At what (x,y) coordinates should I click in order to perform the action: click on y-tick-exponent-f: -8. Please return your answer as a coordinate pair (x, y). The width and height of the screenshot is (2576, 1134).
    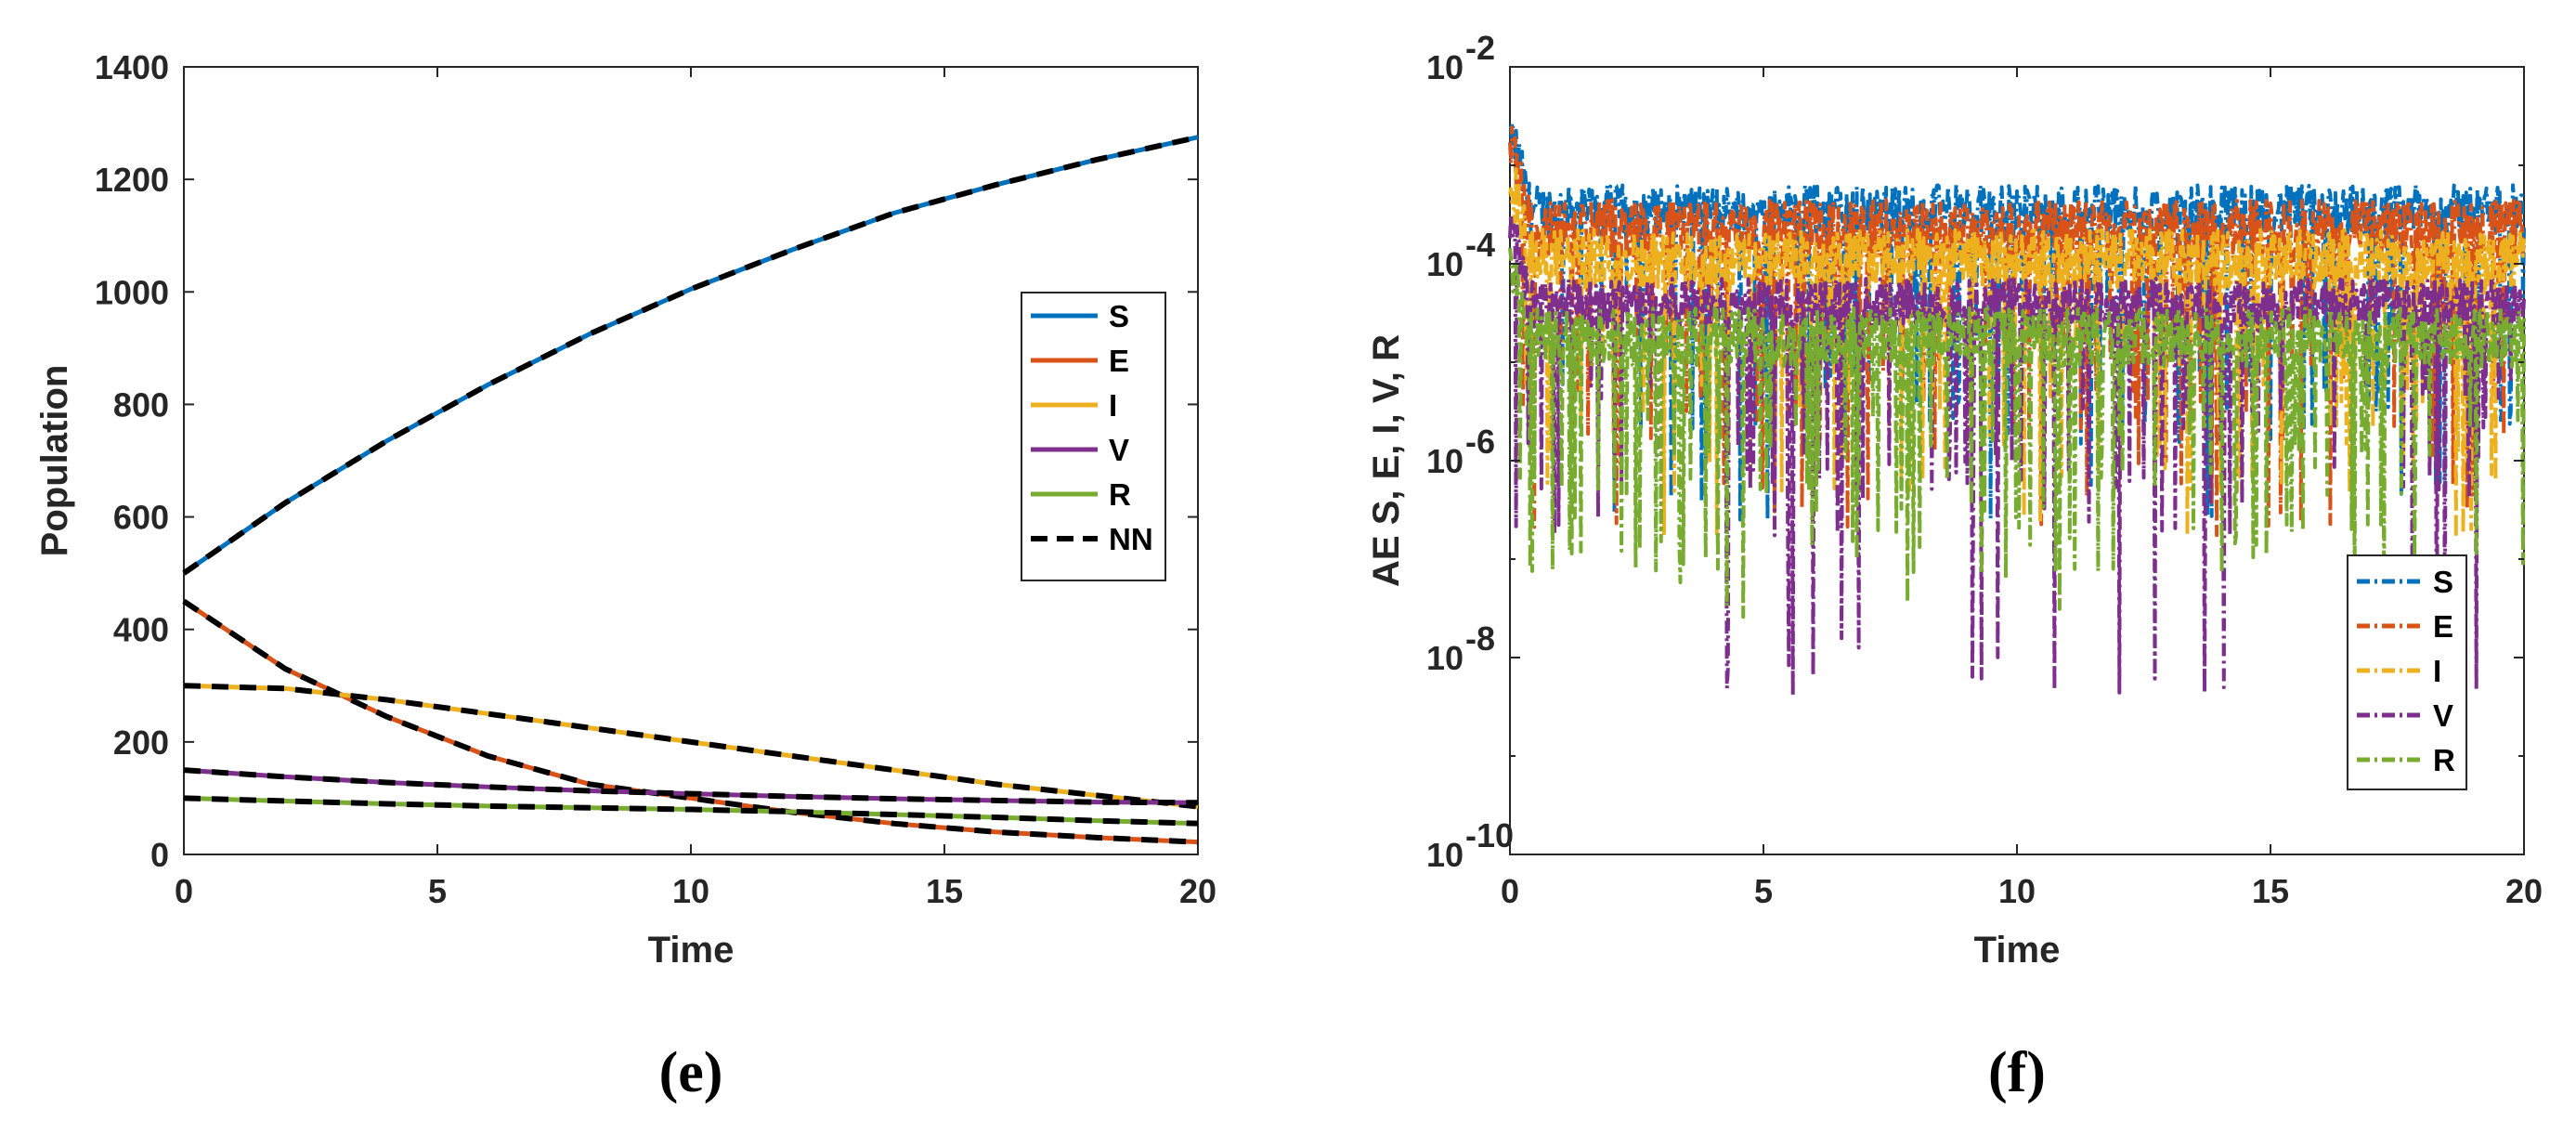
    Looking at the image, I should click on (1480, 638).